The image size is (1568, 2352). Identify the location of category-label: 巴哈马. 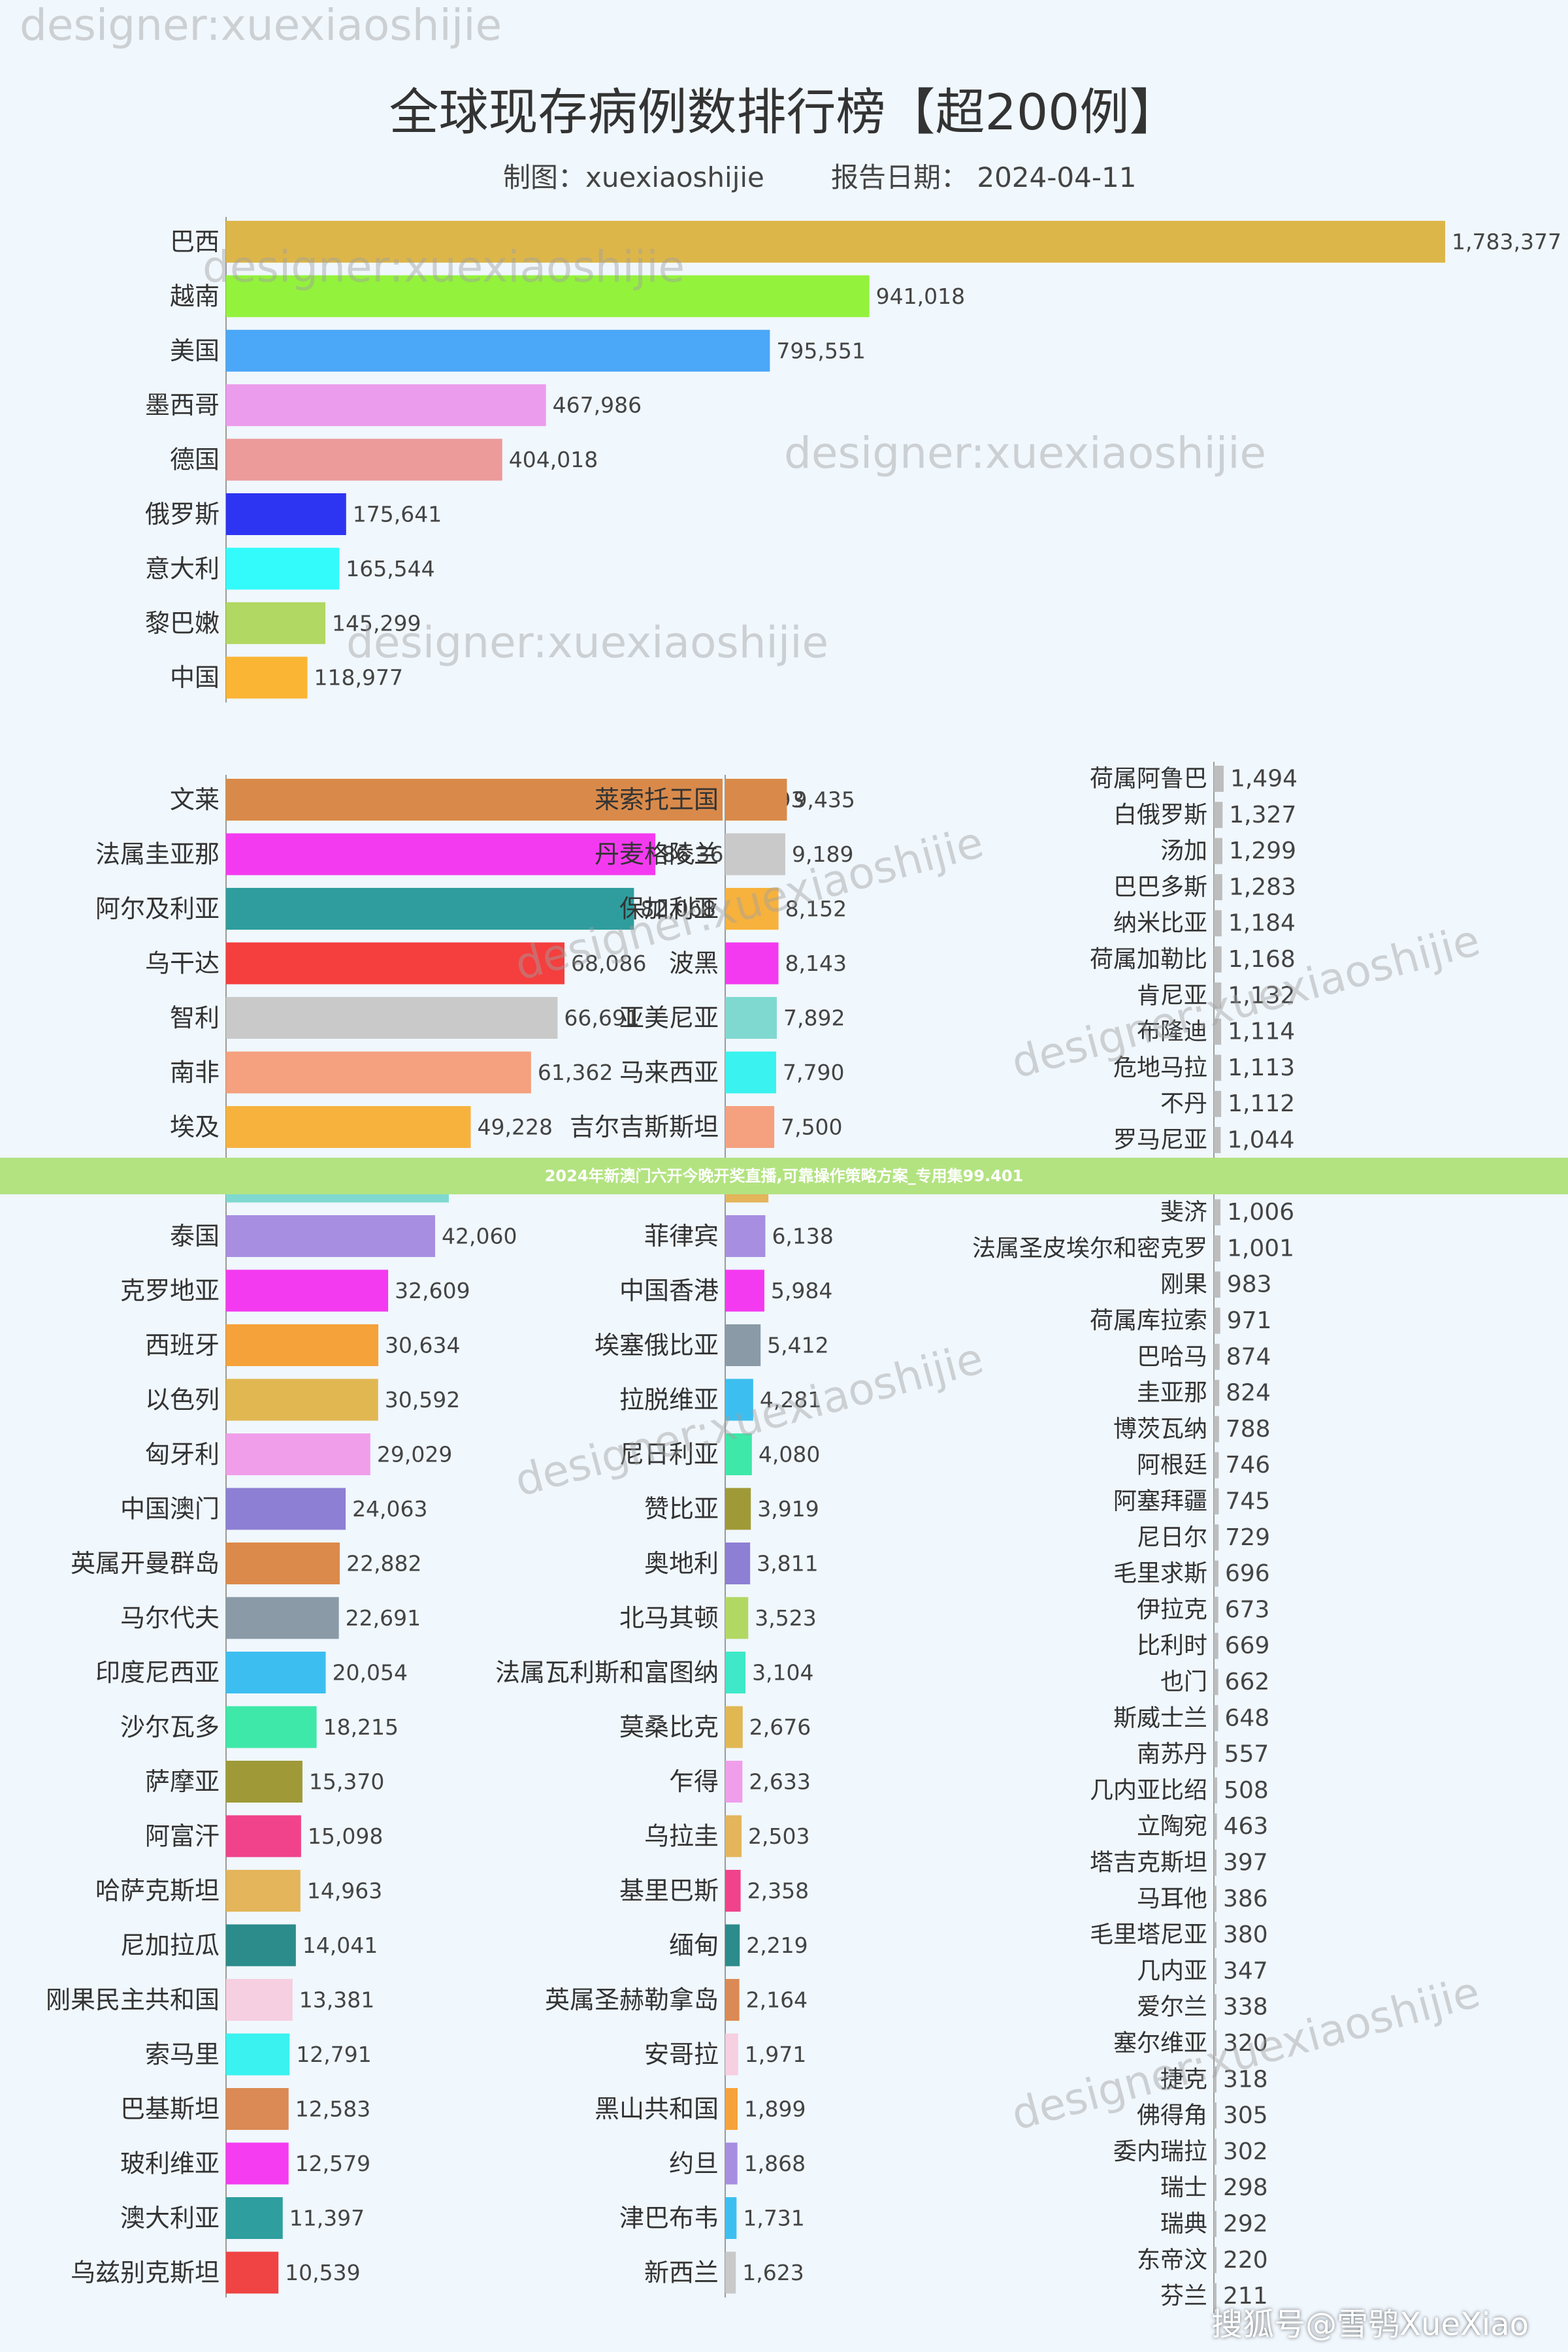
(1172, 1356).